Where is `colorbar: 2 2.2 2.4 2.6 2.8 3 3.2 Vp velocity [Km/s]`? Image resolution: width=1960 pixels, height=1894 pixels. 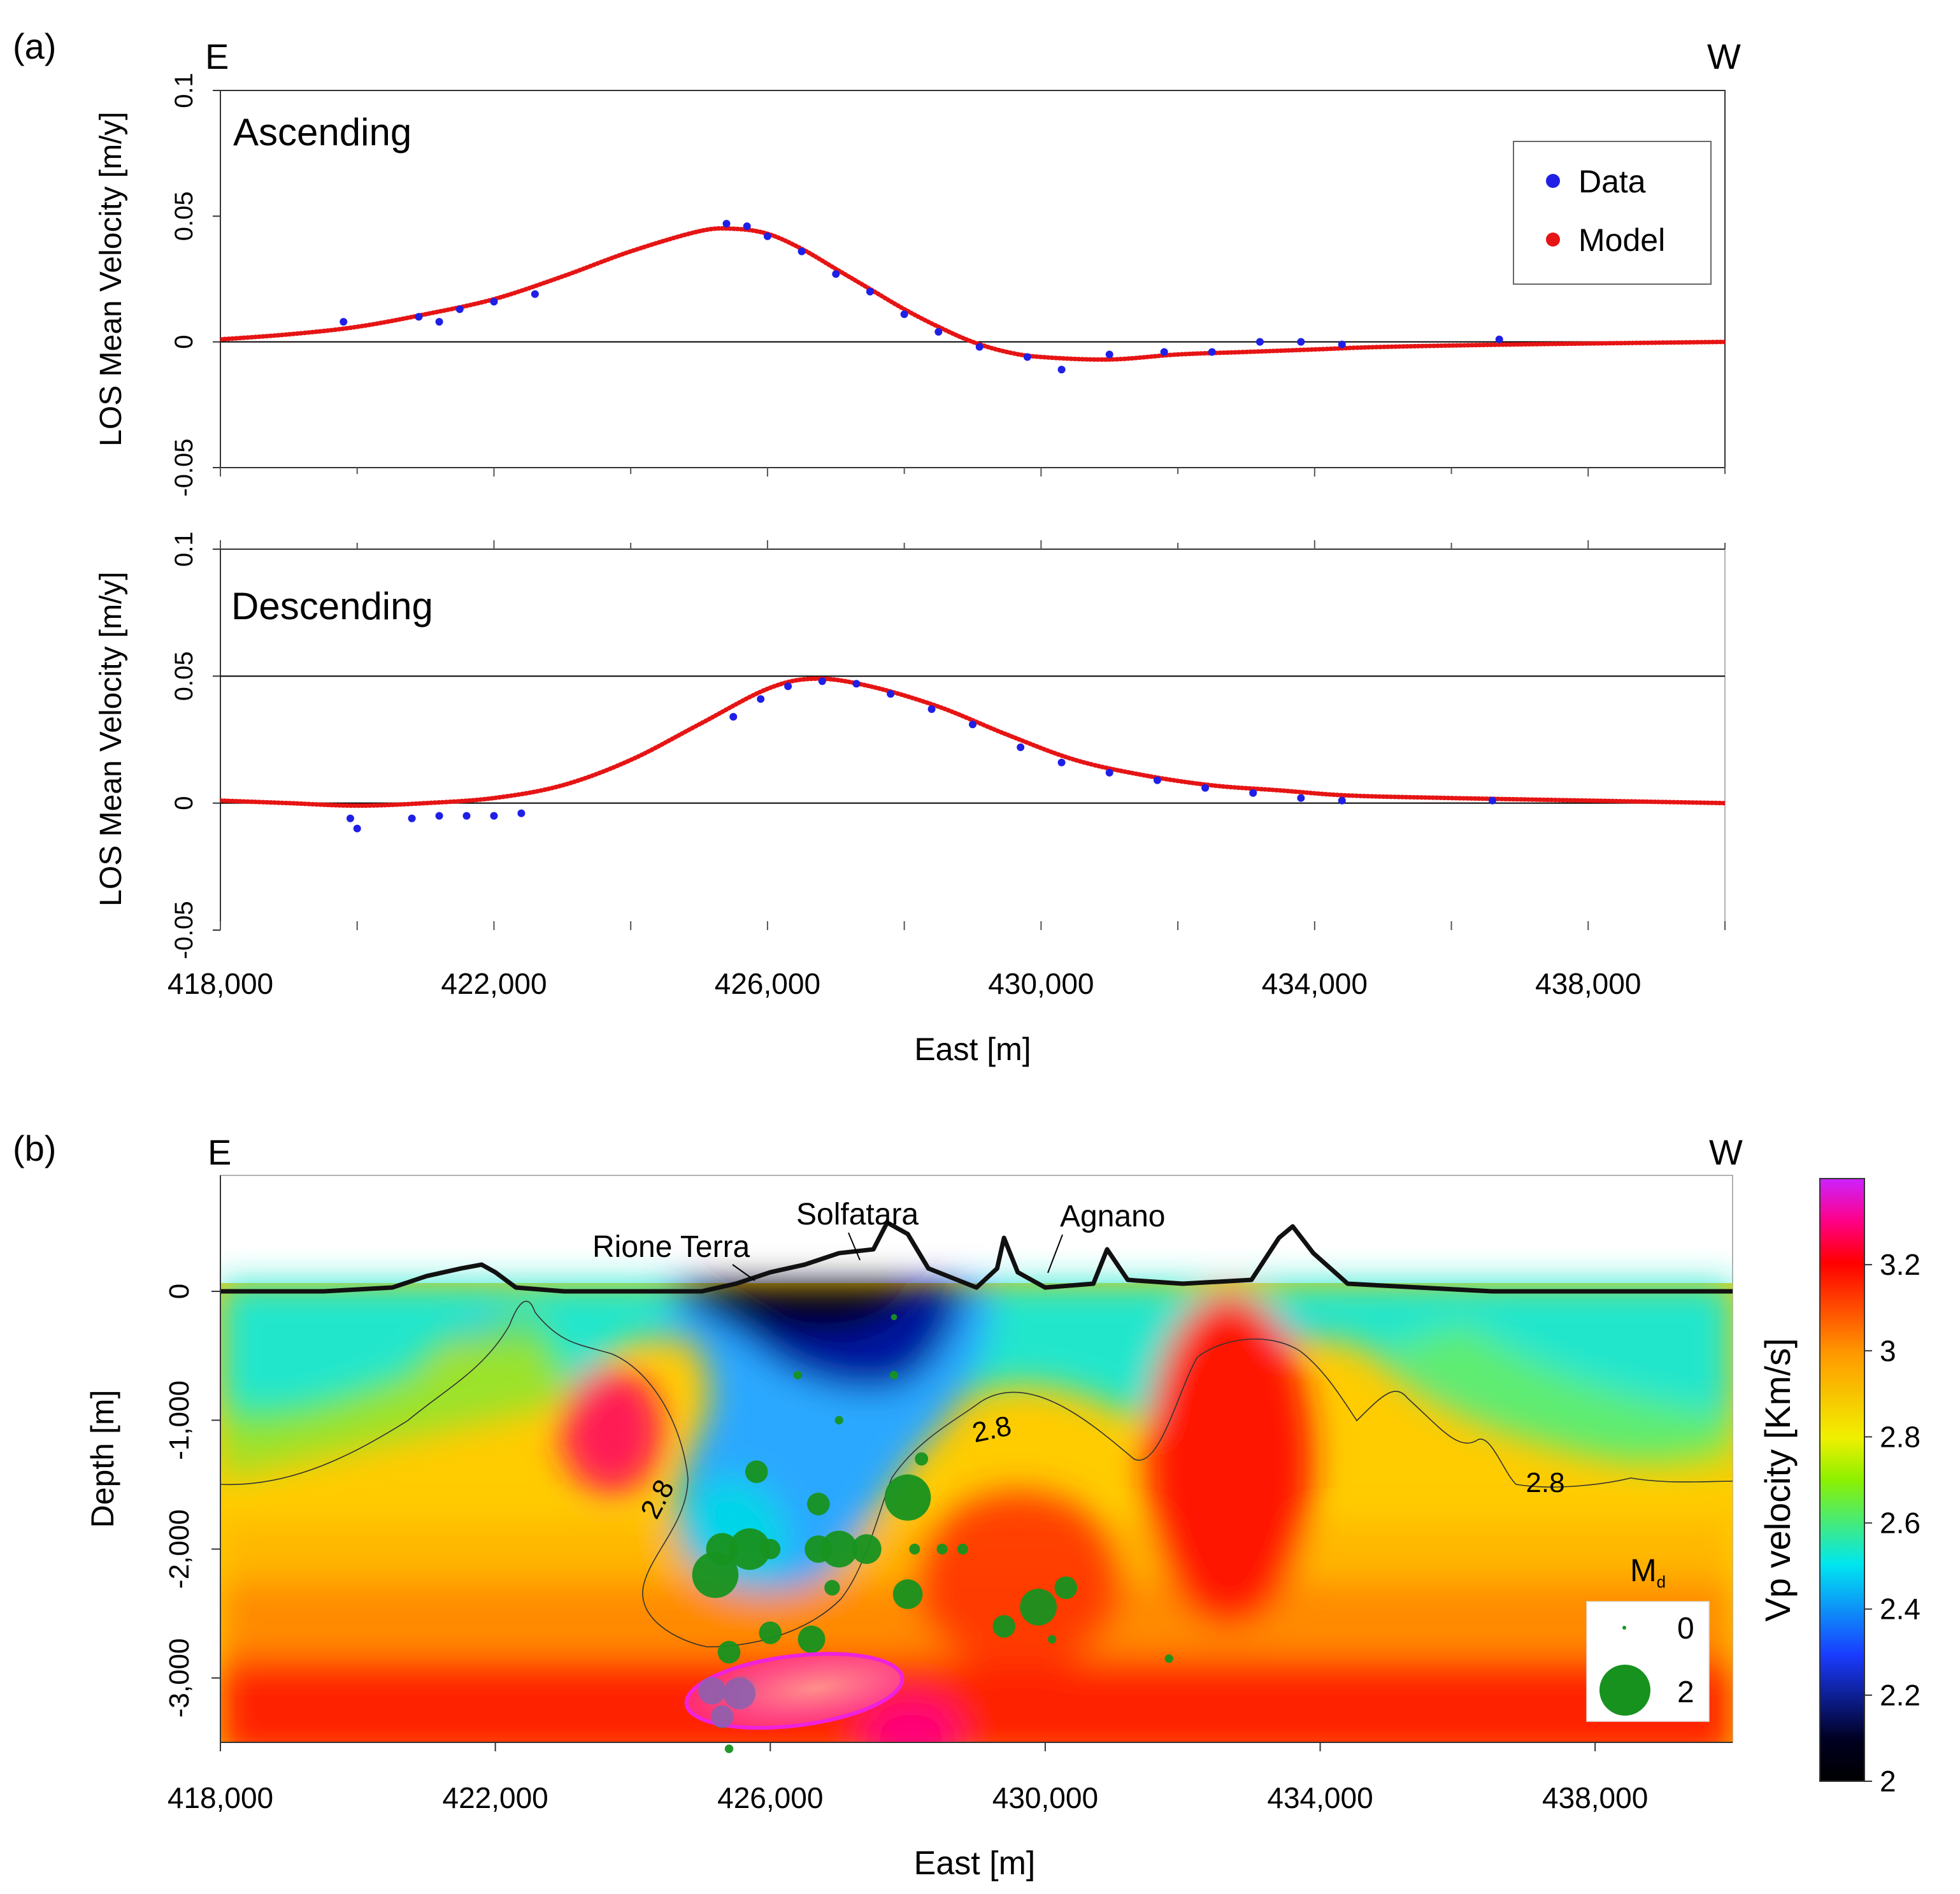 colorbar: 2 2.2 2.4 2.6 2.8 3 3.2 Vp velocity [Km/s] is located at coordinates (1839, 1488).